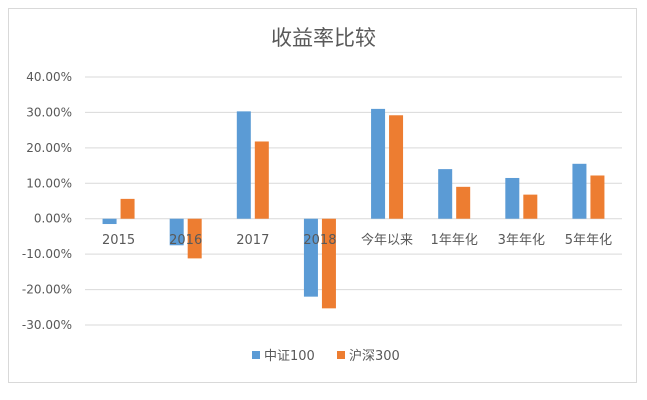 The image size is (647, 400). Describe the element at coordinates (49, 148) in the screenshot. I see `y-tick-label: 20.00%` at that location.